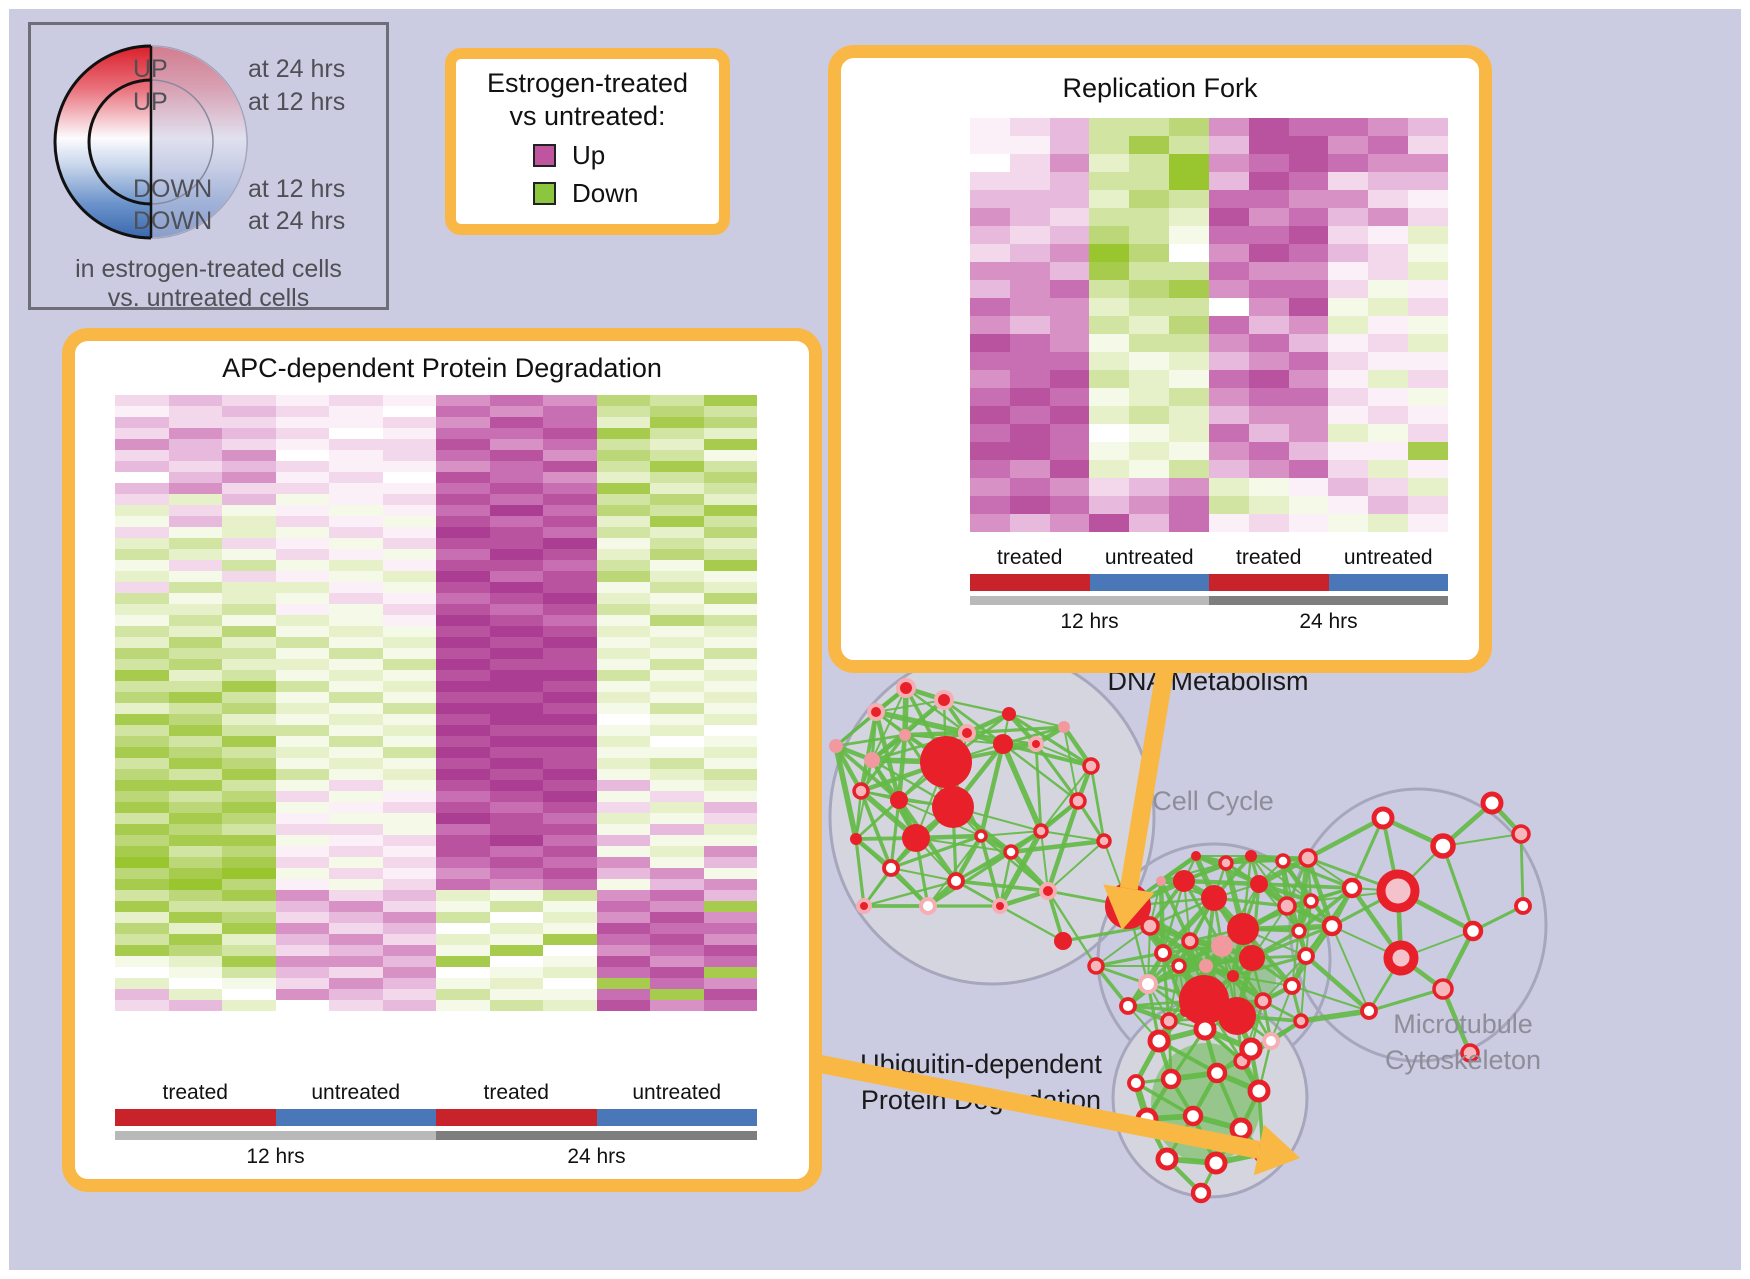  I want to click on estrogen-color-legend: Estrogen-treated vs untreated: Up Down, so click(587, 141).